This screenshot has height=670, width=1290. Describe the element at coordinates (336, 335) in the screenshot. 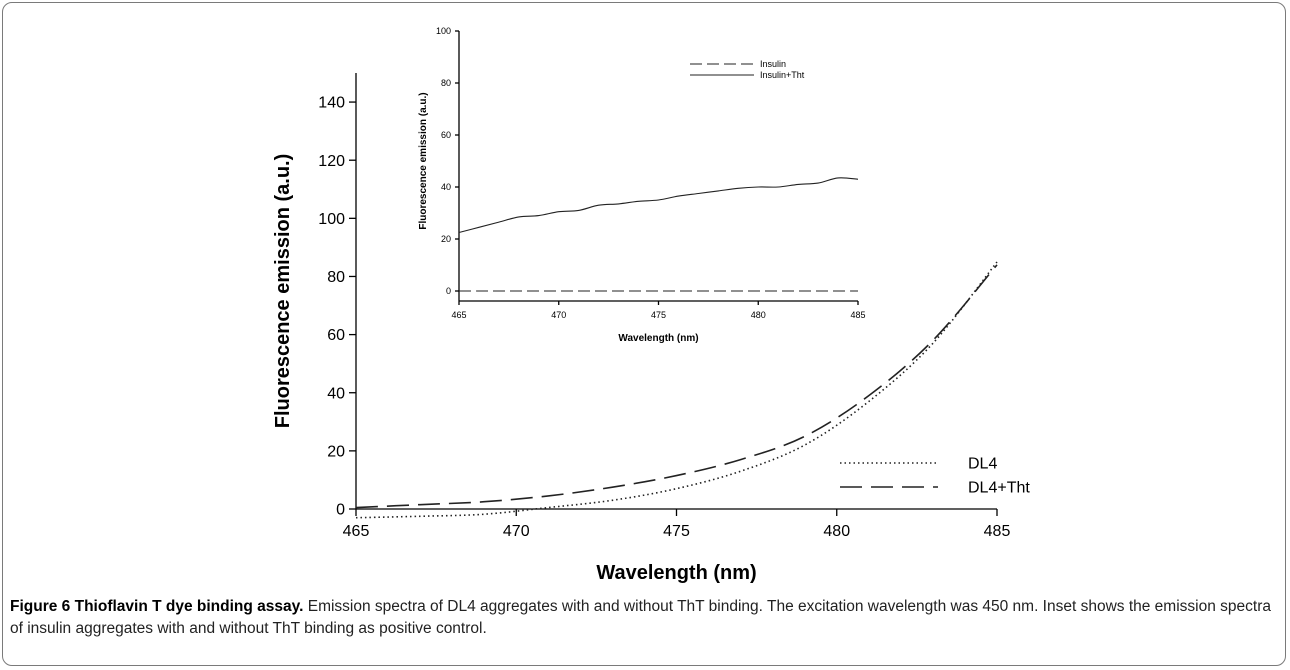

I see `main-y-tick-label: 60` at that location.